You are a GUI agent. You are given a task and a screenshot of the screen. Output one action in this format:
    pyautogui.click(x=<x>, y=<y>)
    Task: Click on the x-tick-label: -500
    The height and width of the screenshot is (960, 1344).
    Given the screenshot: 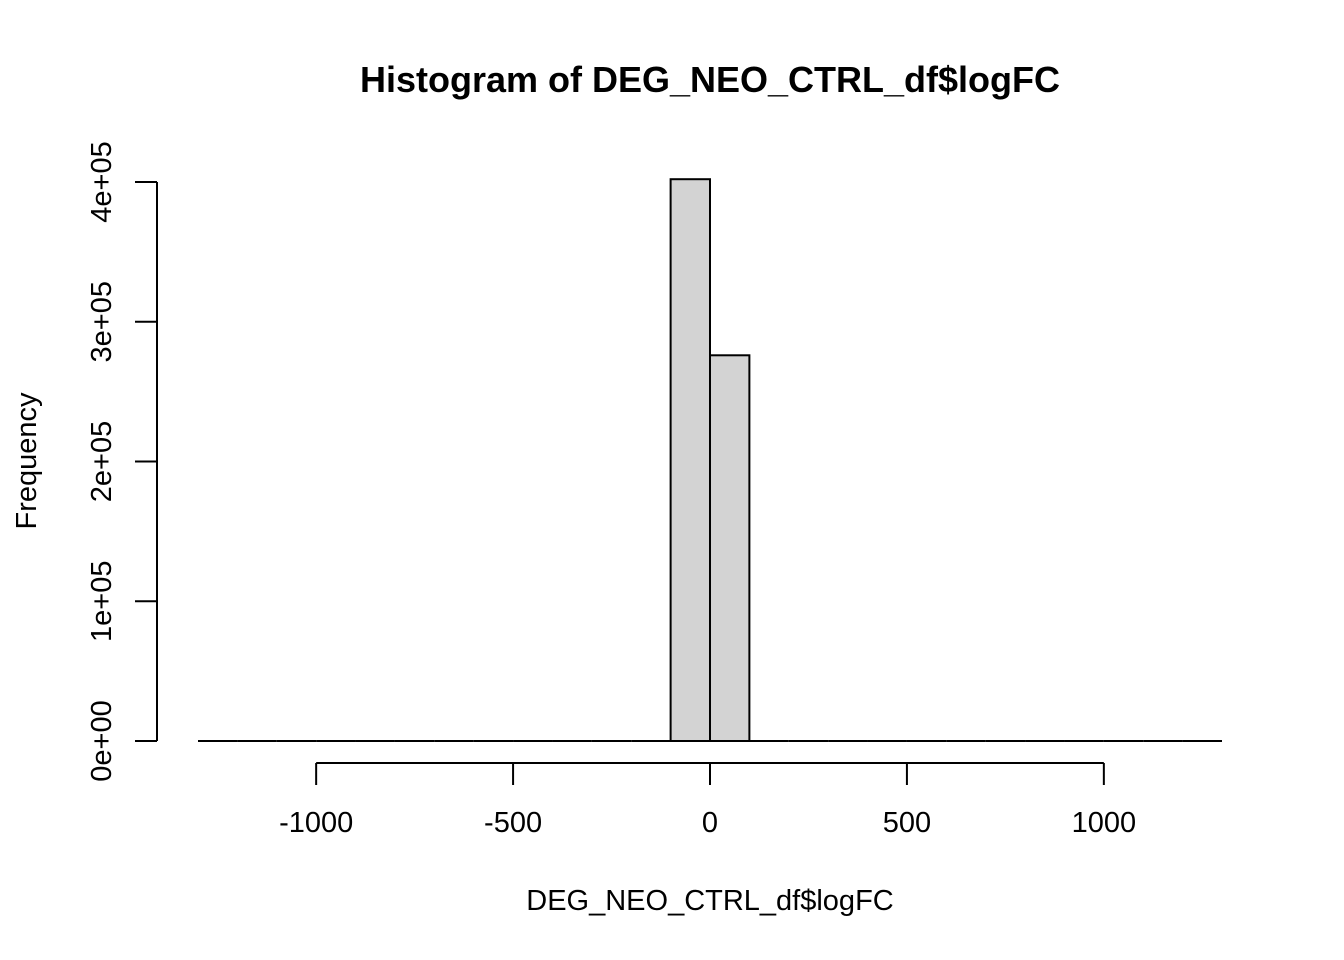 What is the action you would take?
    pyautogui.click(x=513, y=823)
    